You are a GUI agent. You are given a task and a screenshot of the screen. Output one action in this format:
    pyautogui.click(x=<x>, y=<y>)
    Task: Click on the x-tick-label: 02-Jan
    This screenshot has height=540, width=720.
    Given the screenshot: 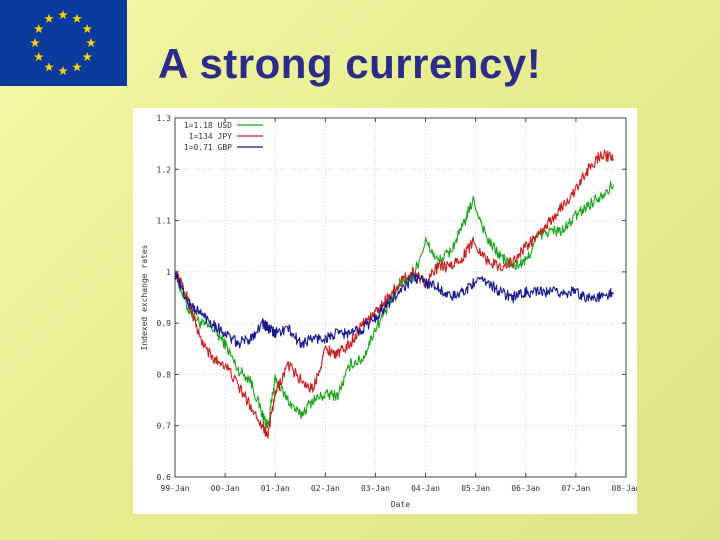 What is the action you would take?
    pyautogui.click(x=325, y=488)
    